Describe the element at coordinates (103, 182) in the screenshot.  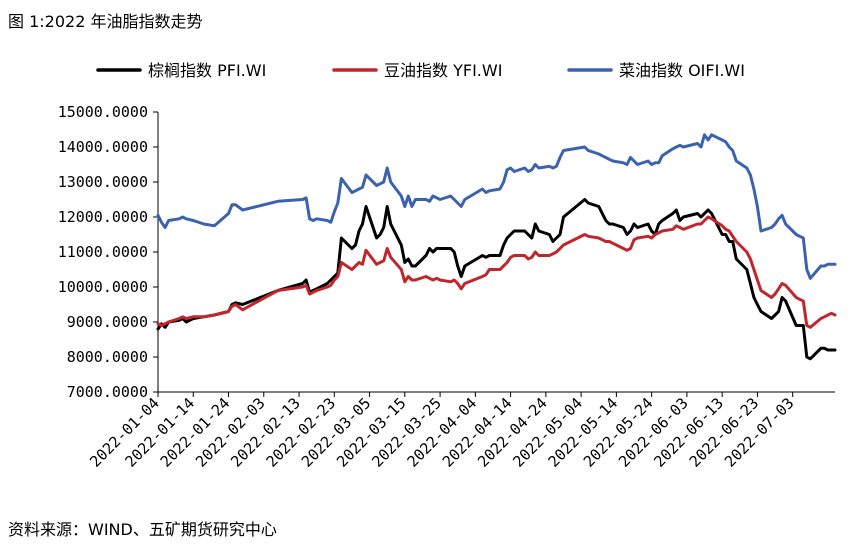
I see `y-tick-label: 13000.0000` at that location.